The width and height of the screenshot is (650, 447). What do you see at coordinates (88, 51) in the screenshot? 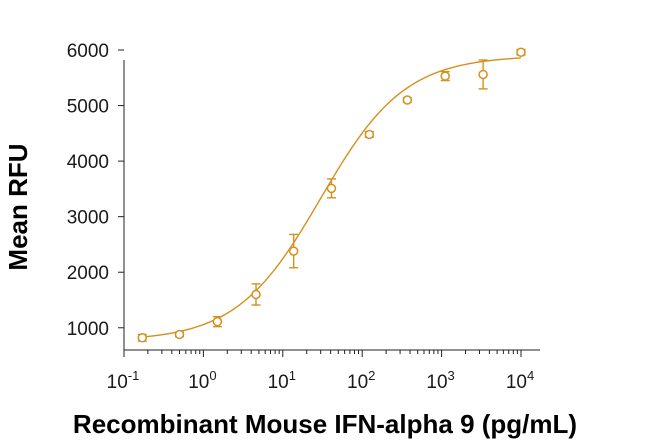
I see `y-tick-label: 6000` at bounding box center [88, 51].